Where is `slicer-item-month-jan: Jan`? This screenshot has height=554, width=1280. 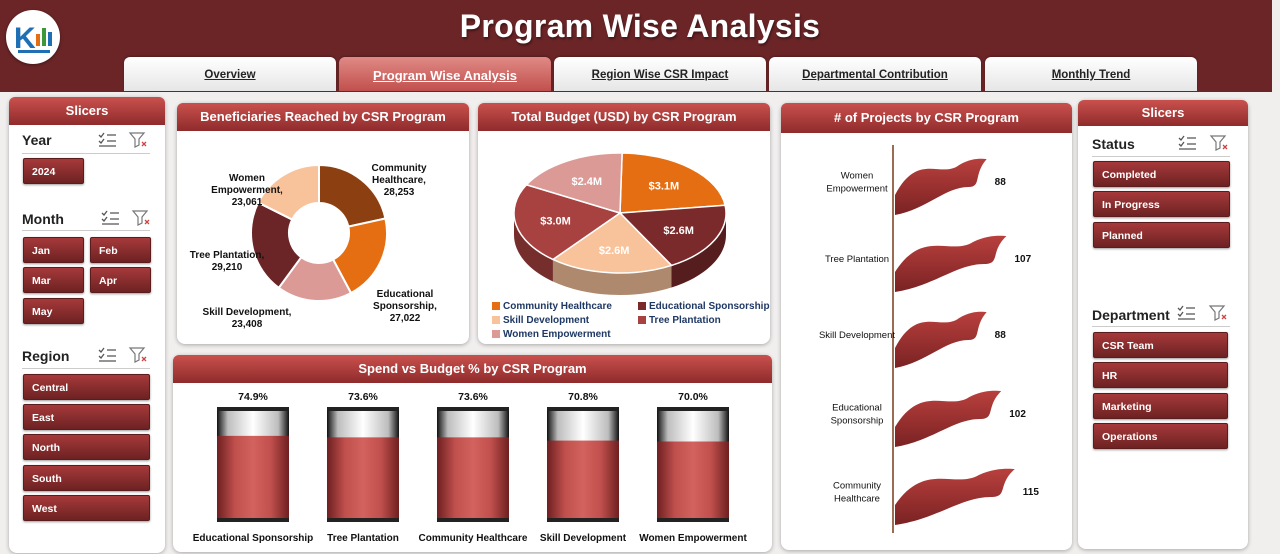
slicer-item-month-jan: Jan is located at coordinates (53, 250).